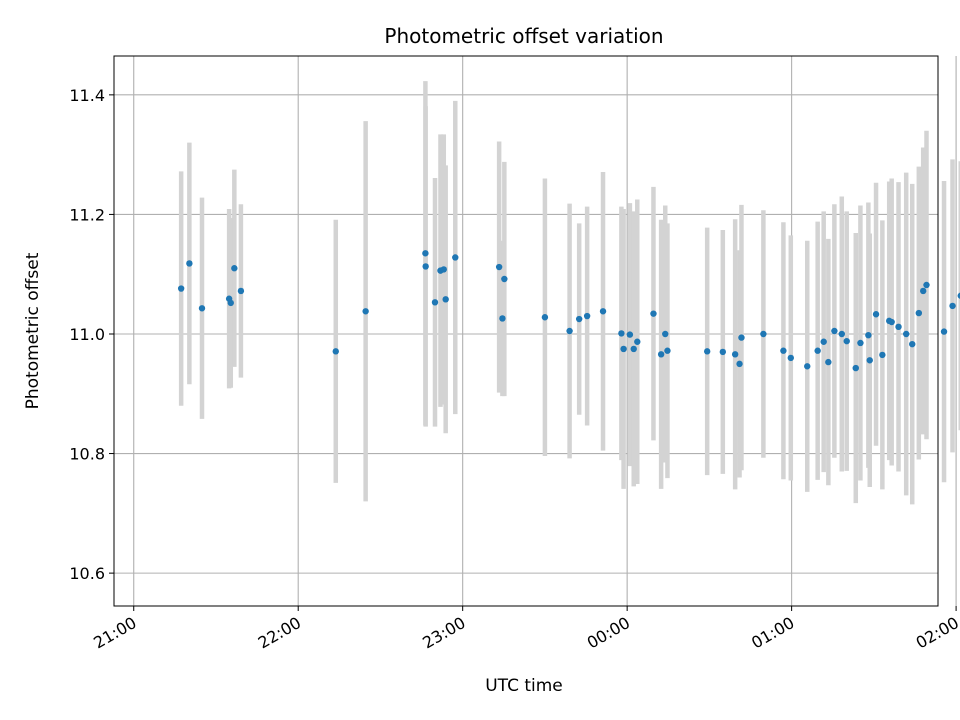 This screenshot has width=960, height=720. What do you see at coordinates (33, 330) in the screenshot?
I see `y-axis-label: Photometric offset` at bounding box center [33, 330].